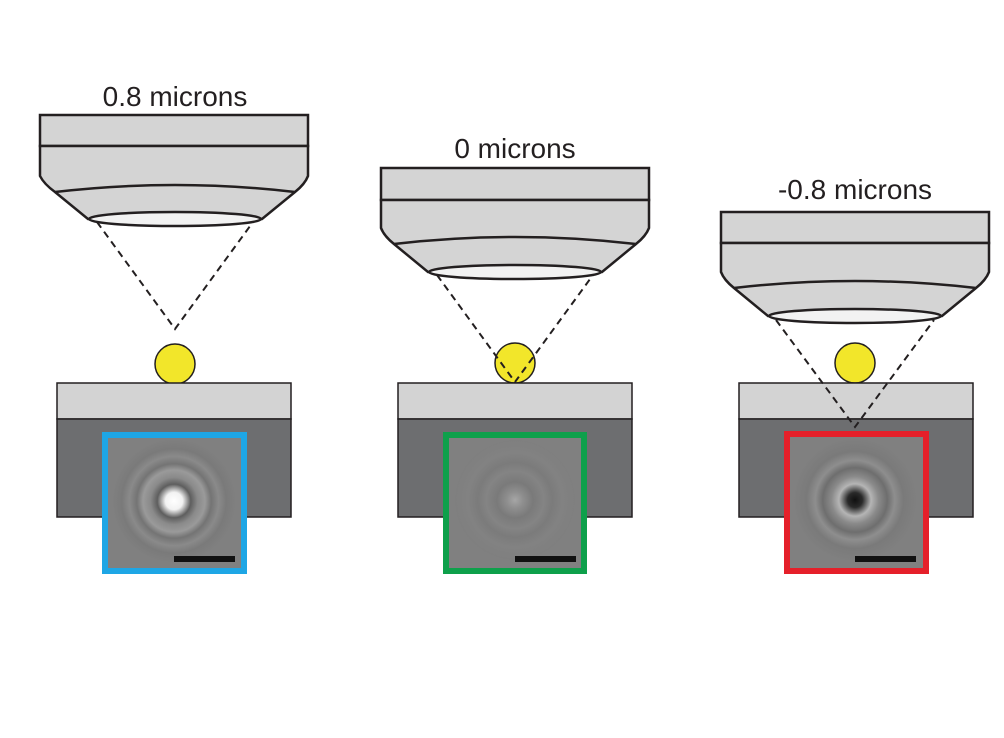 This screenshot has width=1004, height=738. Describe the element at coordinates (514, 148) in the screenshot. I see `panel-label: 0 microns` at that location.